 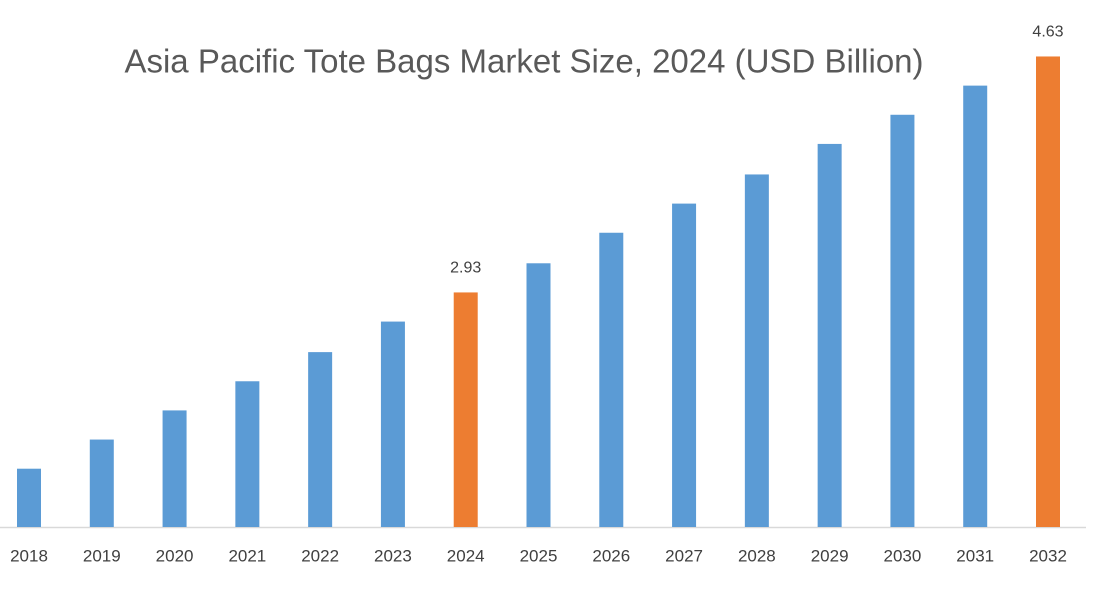 I want to click on x-tick-label: 2023, so click(x=393, y=555).